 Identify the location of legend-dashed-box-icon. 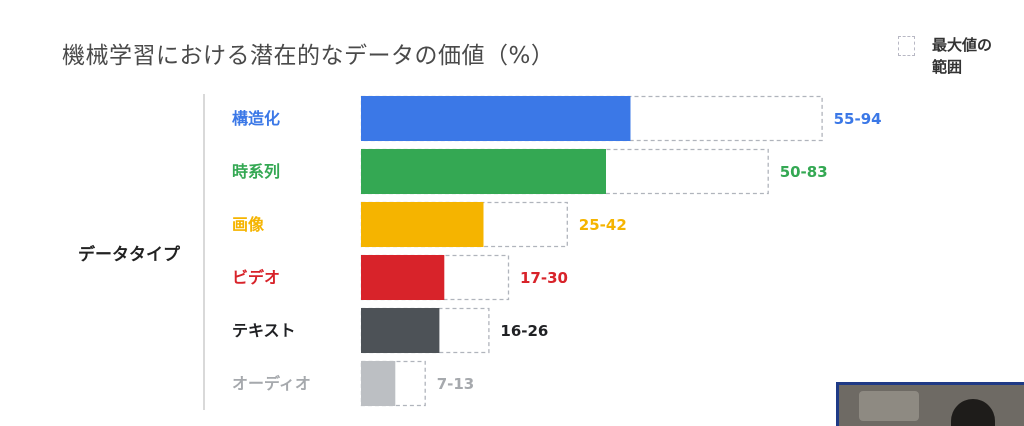
(906, 46).